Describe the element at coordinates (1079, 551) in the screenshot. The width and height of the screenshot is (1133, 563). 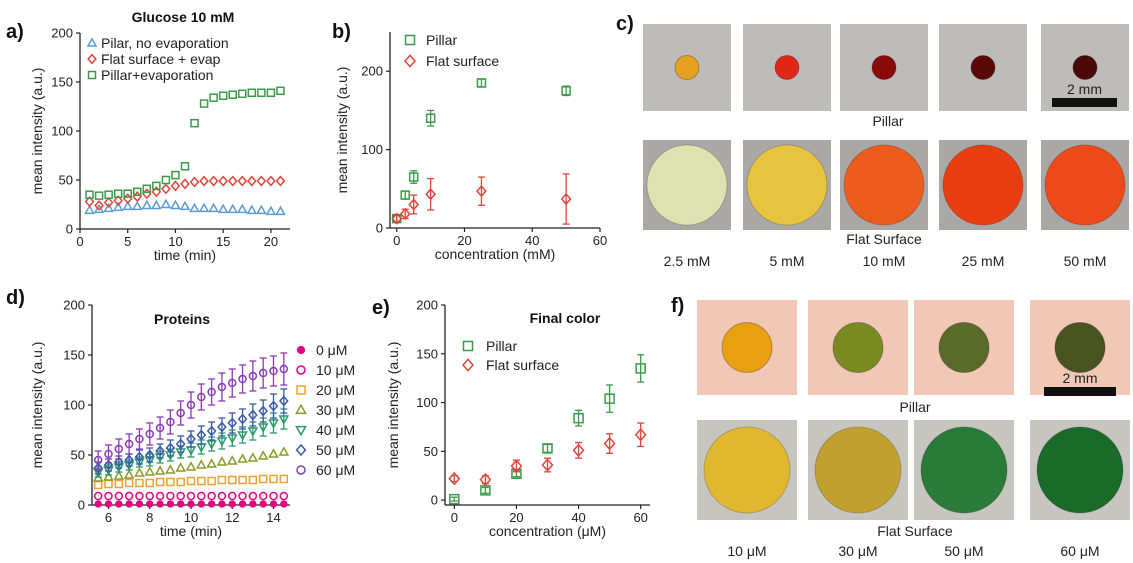
I see `concentration-label: 60 μM` at that location.